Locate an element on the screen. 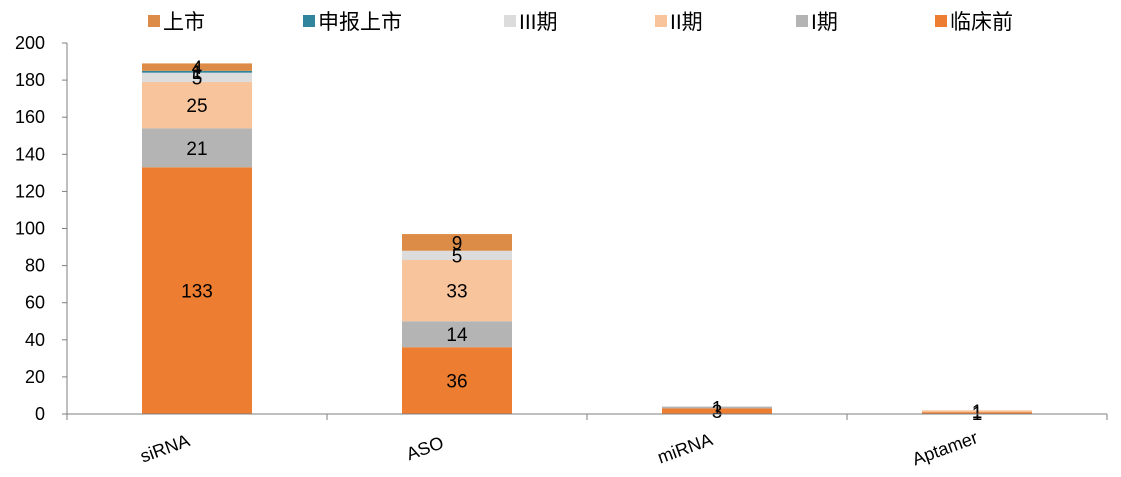  y-tick-label: 100 is located at coordinates (30, 229).